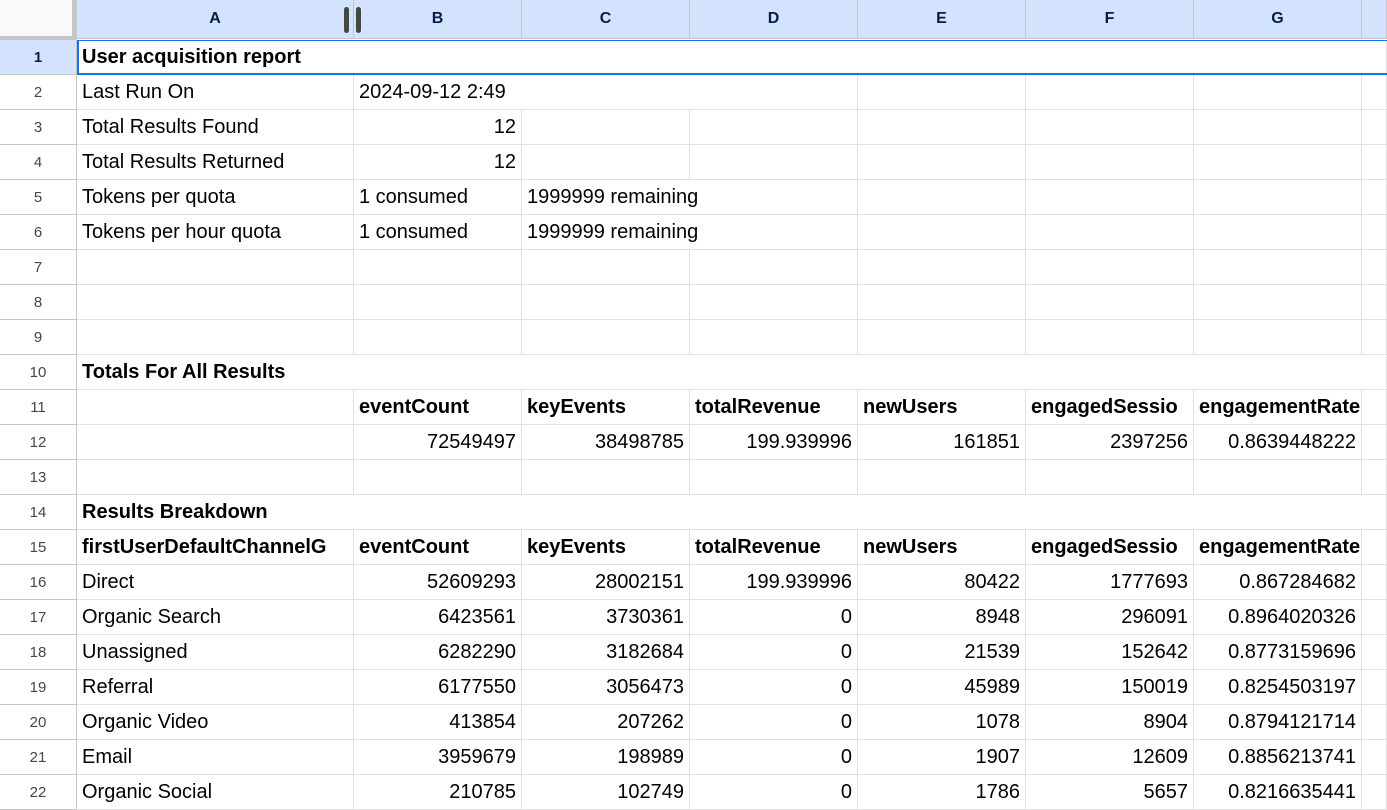  I want to click on cell-e11: newUsers, so click(942, 407).